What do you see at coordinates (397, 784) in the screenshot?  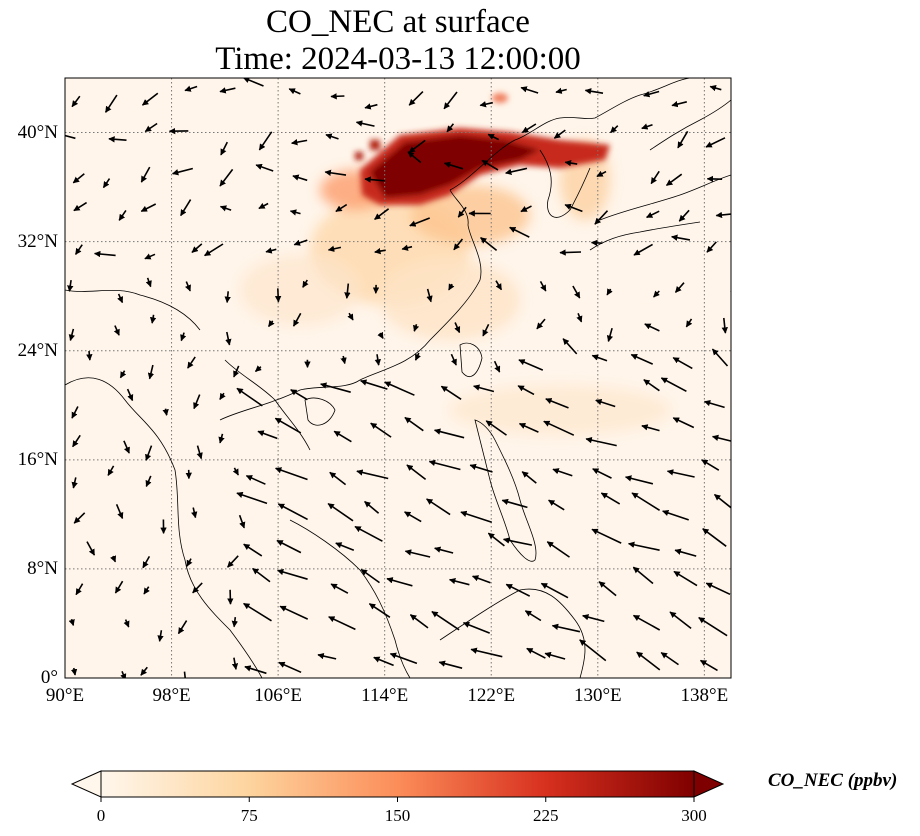 I see `colorbar-gradient` at bounding box center [397, 784].